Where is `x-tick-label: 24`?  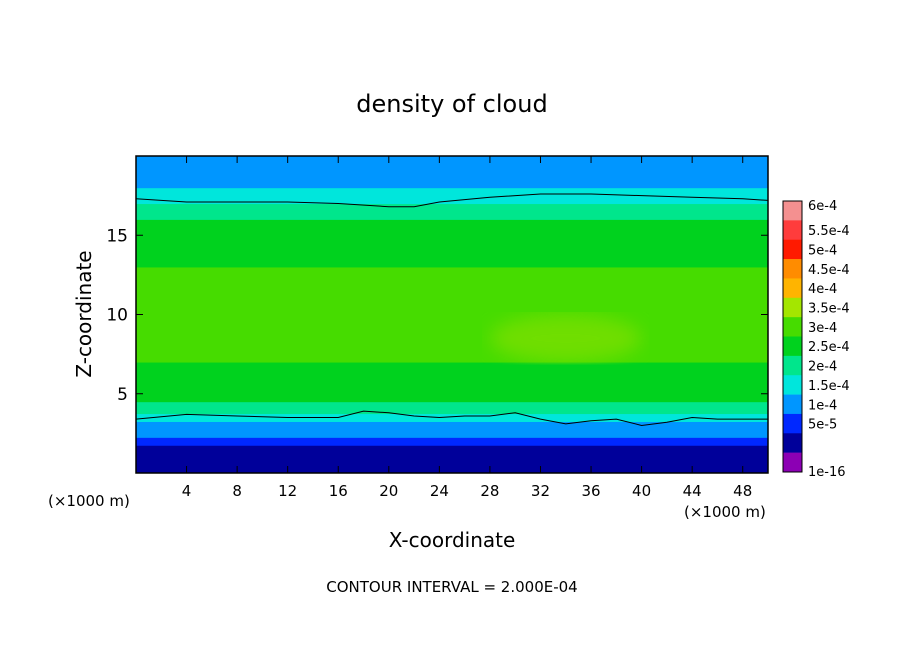
x-tick-label: 24 is located at coordinates (439, 491).